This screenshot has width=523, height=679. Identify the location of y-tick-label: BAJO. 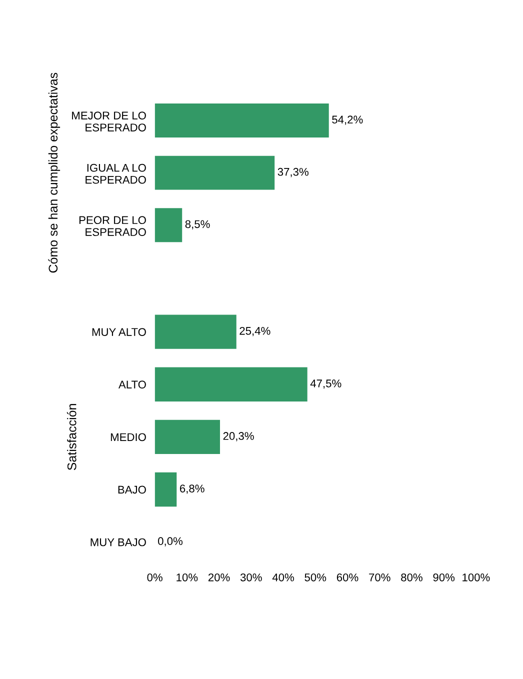
(132, 490).